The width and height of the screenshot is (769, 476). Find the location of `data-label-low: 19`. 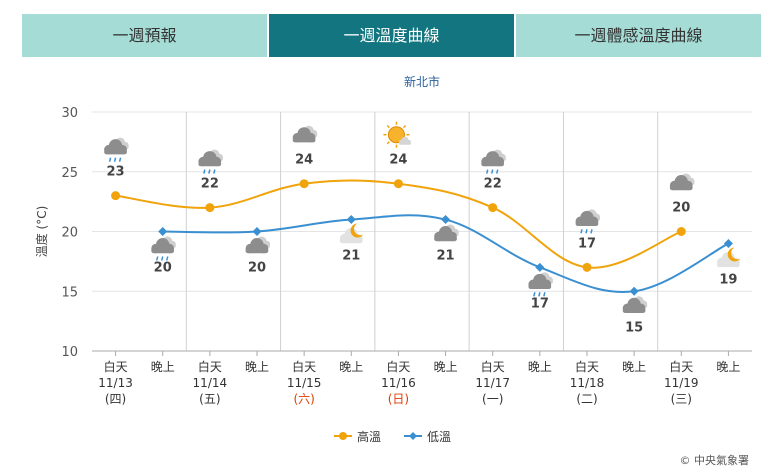

data-label-low: 19 is located at coordinates (728, 279).